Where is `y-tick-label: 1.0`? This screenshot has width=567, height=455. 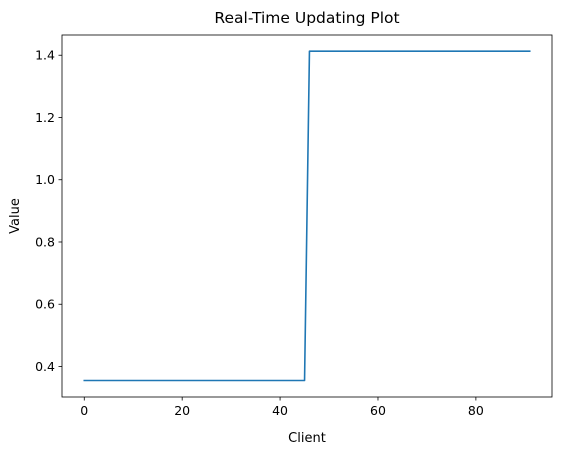
y-tick-label: 1.0 is located at coordinates (45, 179).